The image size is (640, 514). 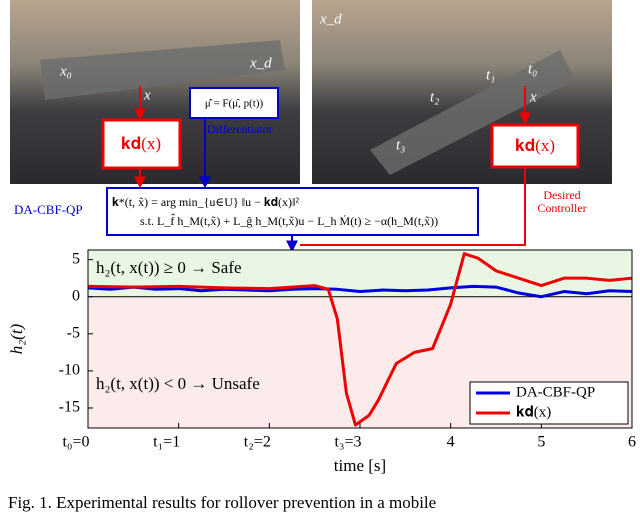 What do you see at coordinates (73, 332) in the screenshot?
I see `y-tick-label: -5` at bounding box center [73, 332].